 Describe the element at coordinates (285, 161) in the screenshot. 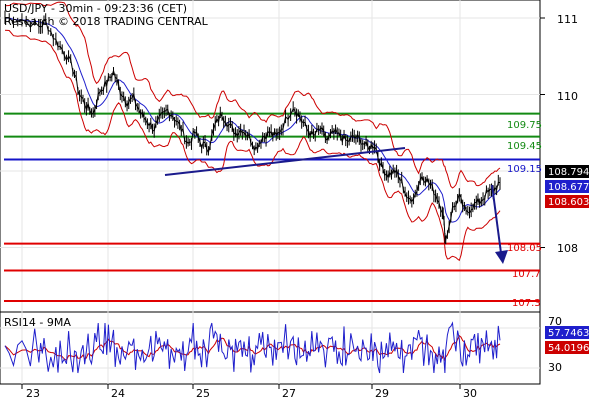

I see `trend-line` at that location.